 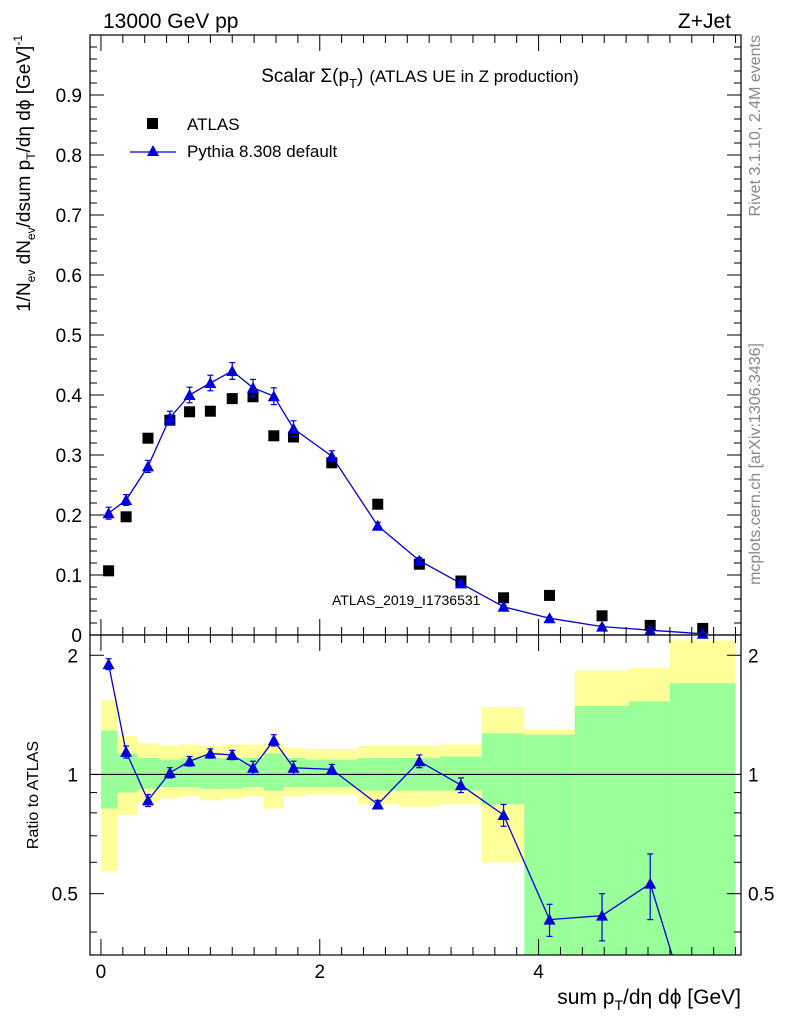 What do you see at coordinates (755, 464) in the screenshot?
I see `mcplots-label: mcplots.cern.ch [arXiv:1306.3436]` at bounding box center [755, 464].